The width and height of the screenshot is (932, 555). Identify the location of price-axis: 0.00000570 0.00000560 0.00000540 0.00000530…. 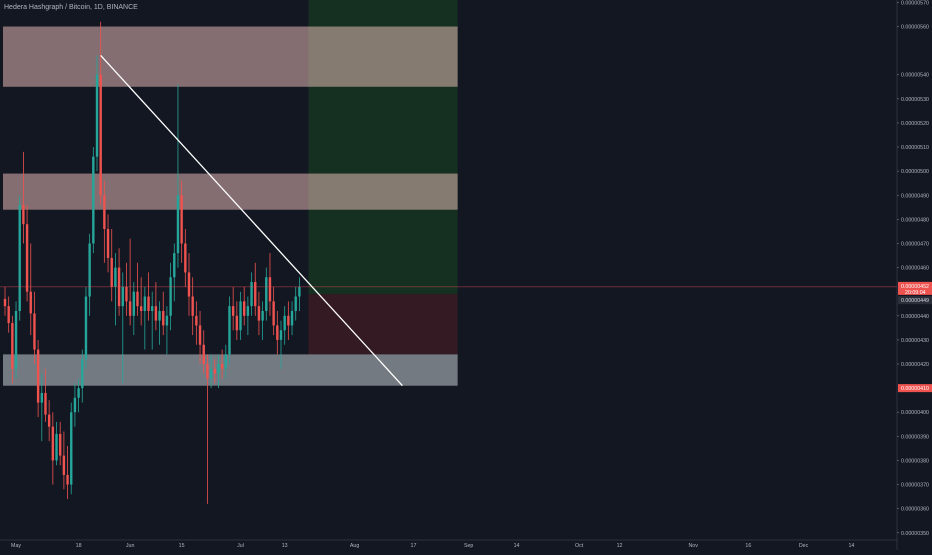
(914, 275).